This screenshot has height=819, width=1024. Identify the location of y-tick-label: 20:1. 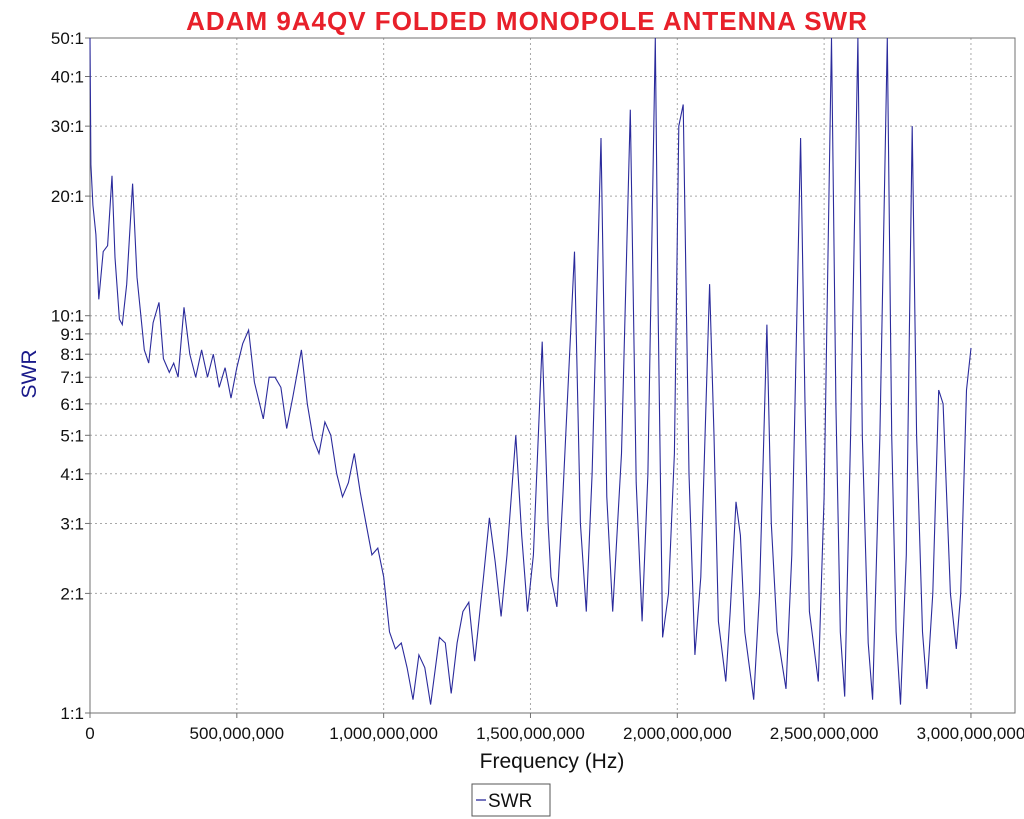
(67, 196).